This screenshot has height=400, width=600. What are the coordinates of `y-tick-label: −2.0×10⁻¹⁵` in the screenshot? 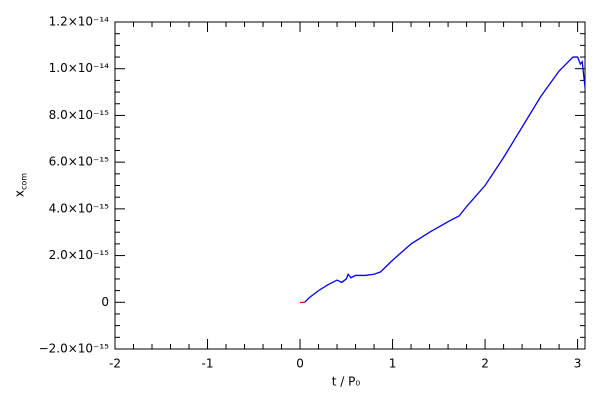 It's located at (74, 349).